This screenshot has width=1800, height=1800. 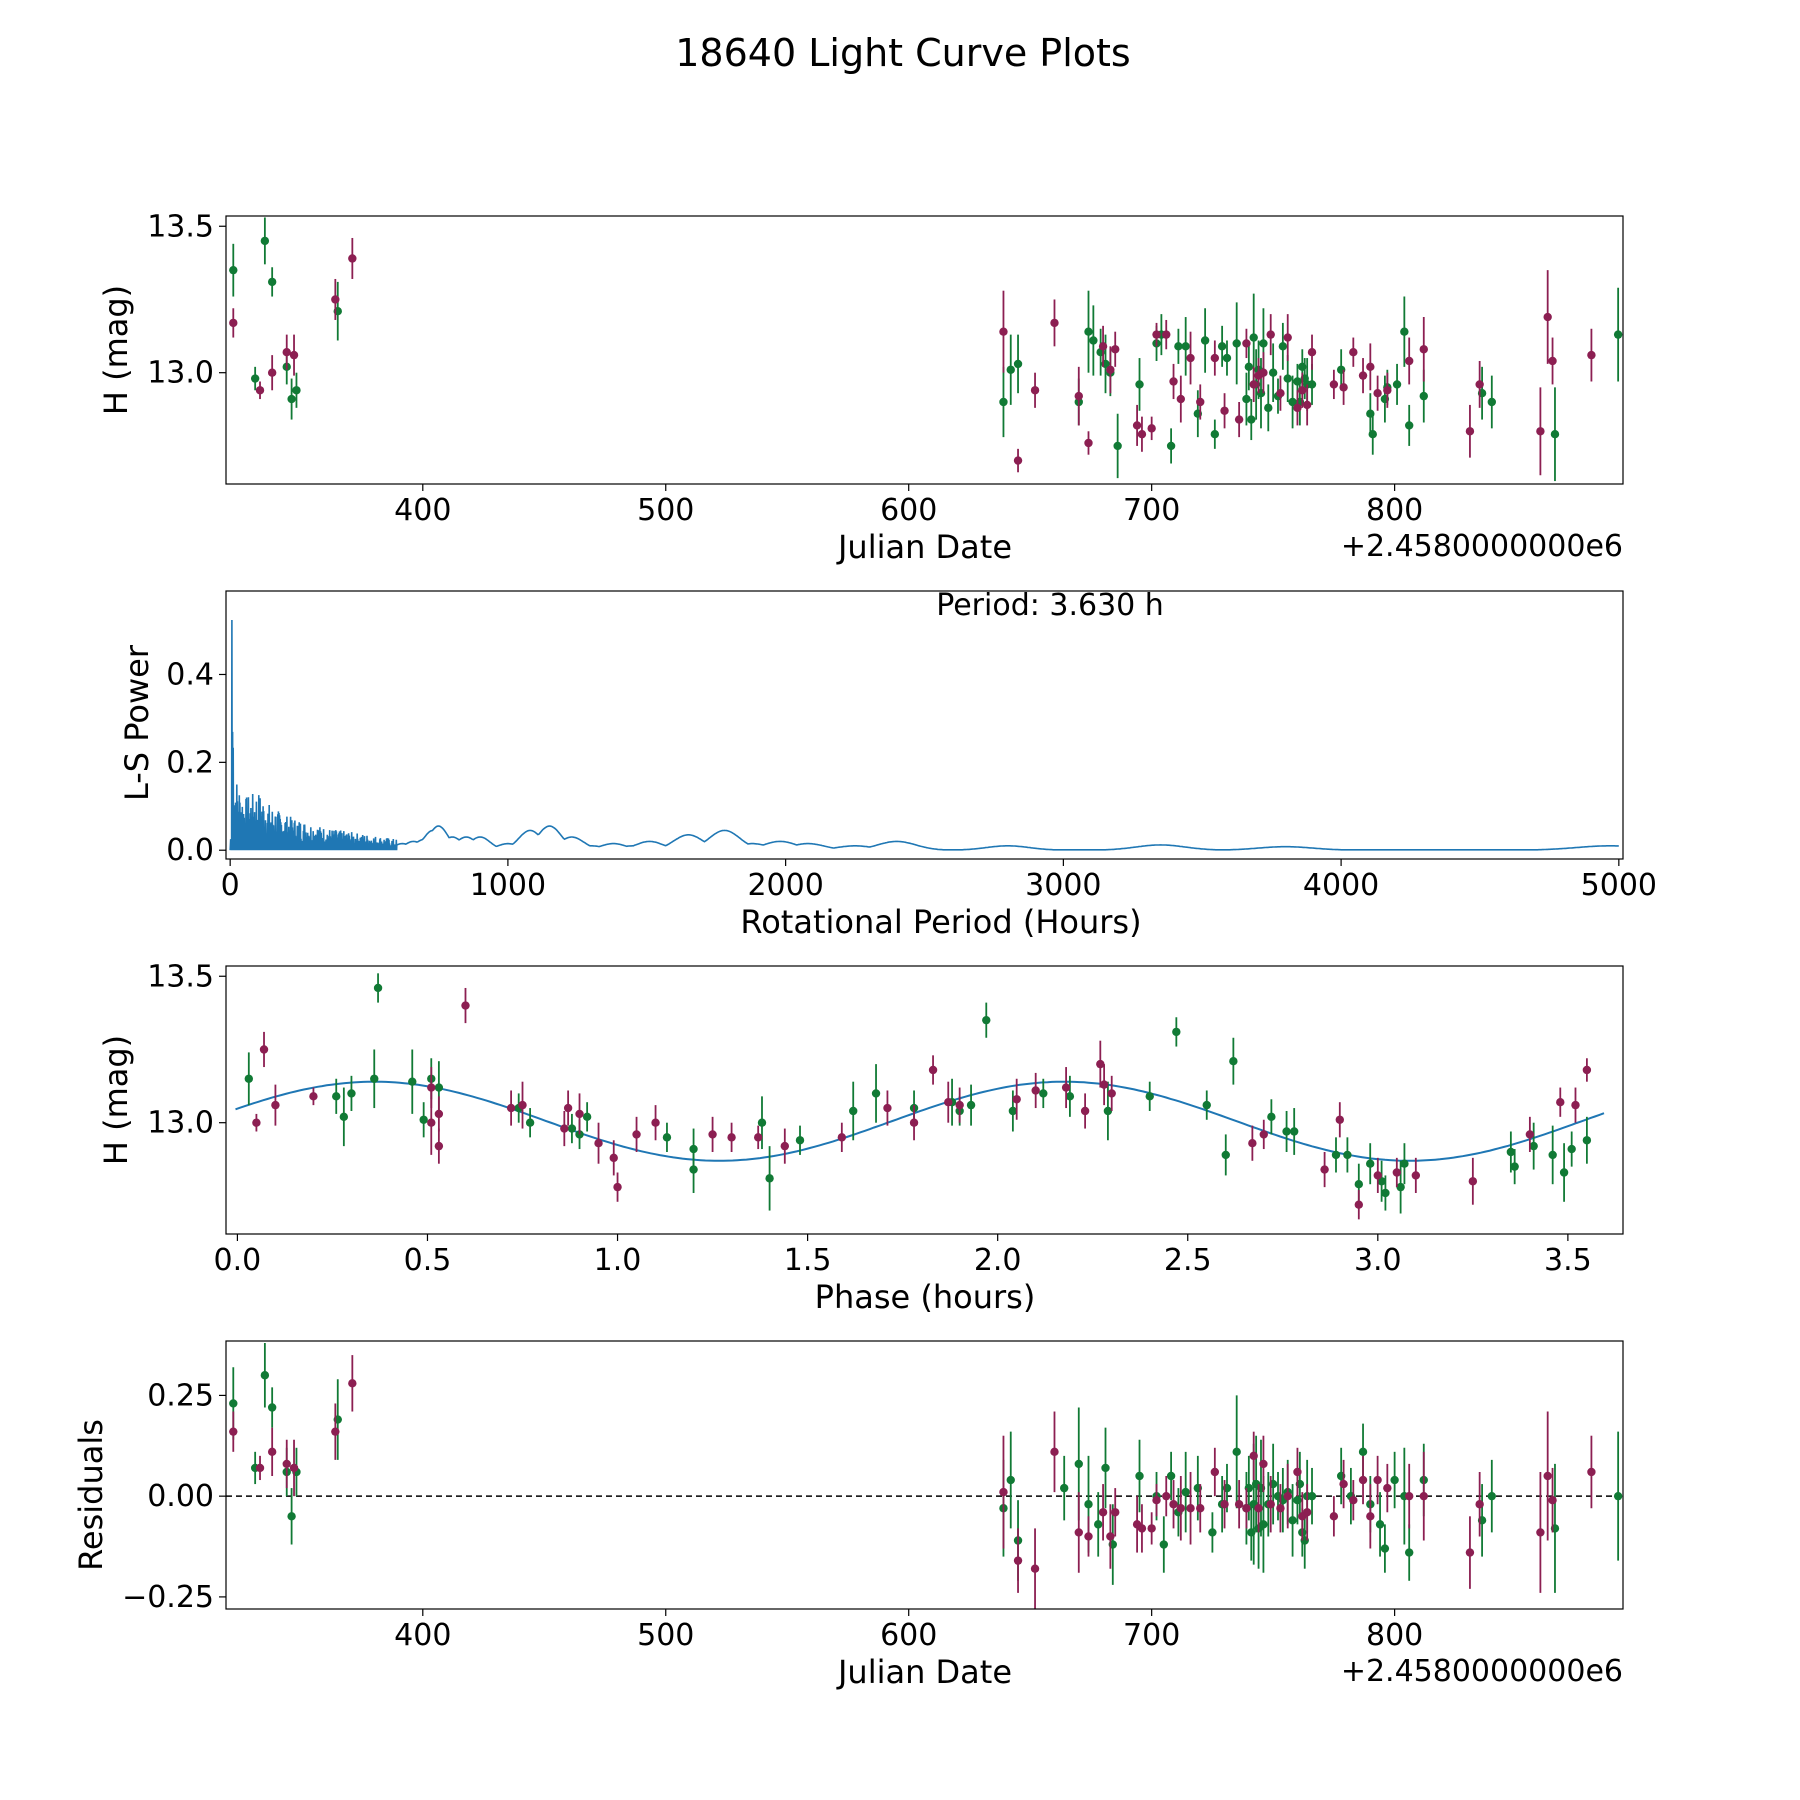 I want to click on periodogram-ytick-label: 0.4, so click(x=190, y=674).